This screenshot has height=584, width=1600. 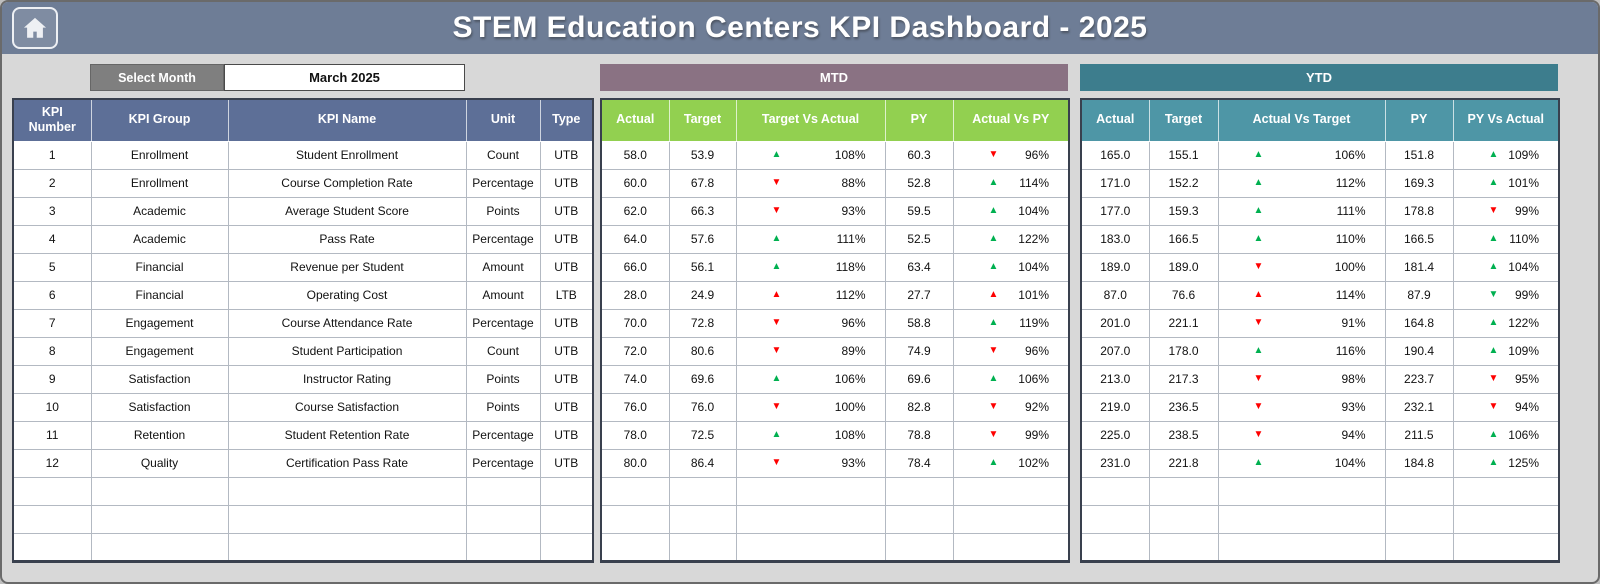 What do you see at coordinates (1033, 379) in the screenshot?
I see `mtd-compare-2-value: 106%` at bounding box center [1033, 379].